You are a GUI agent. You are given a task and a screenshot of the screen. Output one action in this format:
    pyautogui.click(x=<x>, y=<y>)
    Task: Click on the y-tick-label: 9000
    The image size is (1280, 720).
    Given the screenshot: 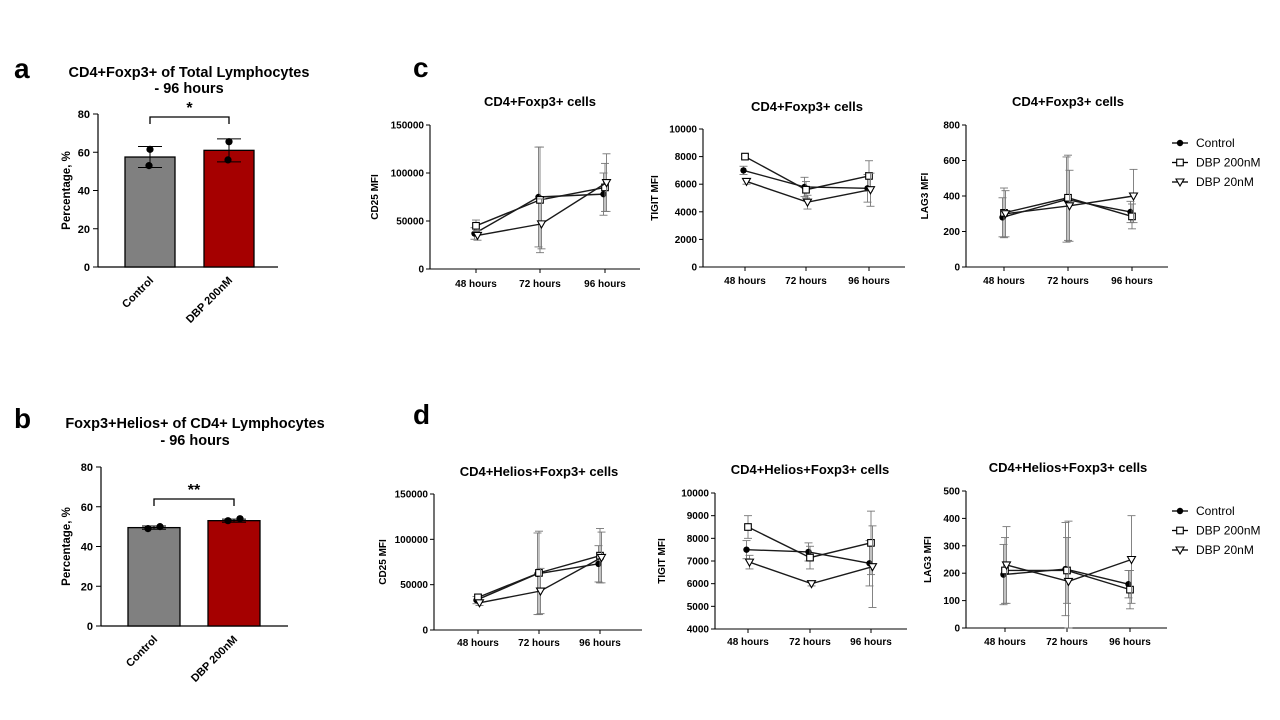 What is the action you would take?
    pyautogui.click(x=698, y=516)
    